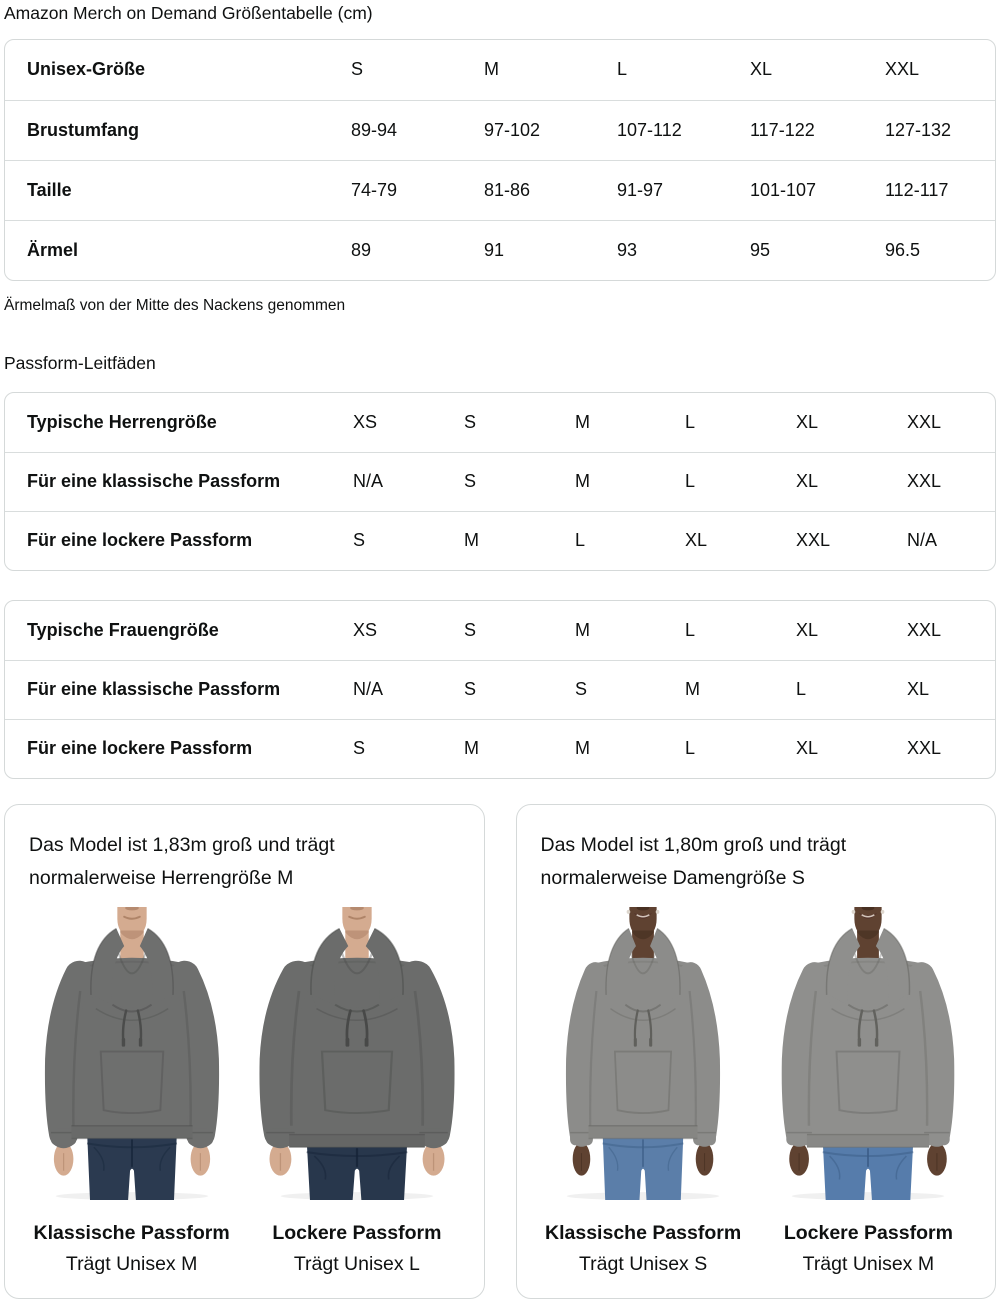 The image size is (1000, 1299). What do you see at coordinates (86, 69) in the screenshot?
I see `row-label: Unisex-Größe` at bounding box center [86, 69].